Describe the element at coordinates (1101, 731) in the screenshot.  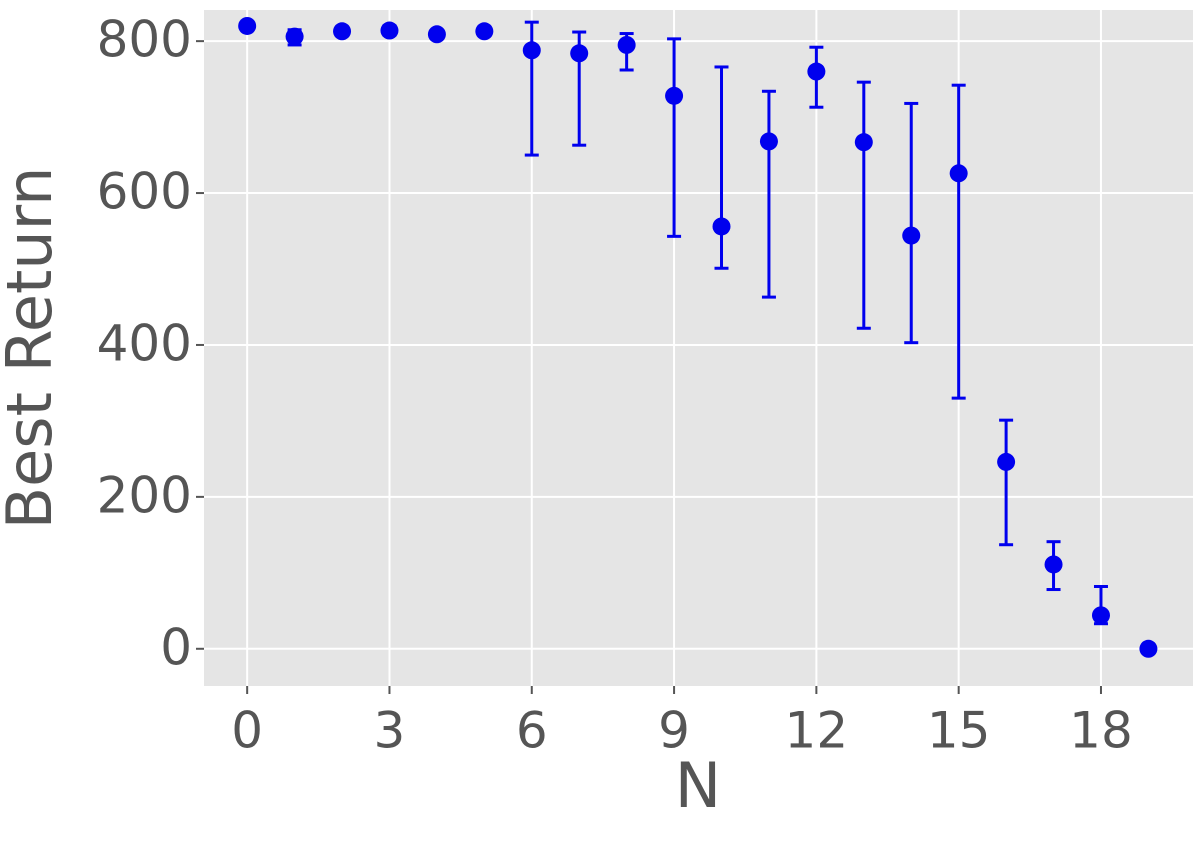
I see `x-tick-label: 18` at that location.